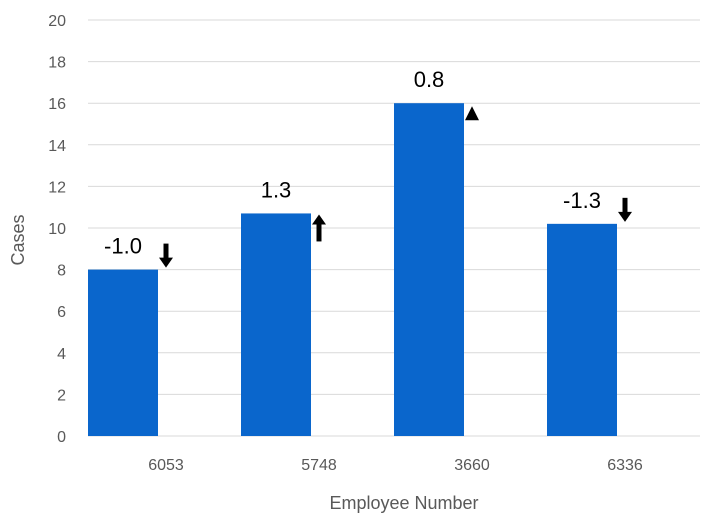  I want to click on y-tick-label: 2, so click(61, 395).